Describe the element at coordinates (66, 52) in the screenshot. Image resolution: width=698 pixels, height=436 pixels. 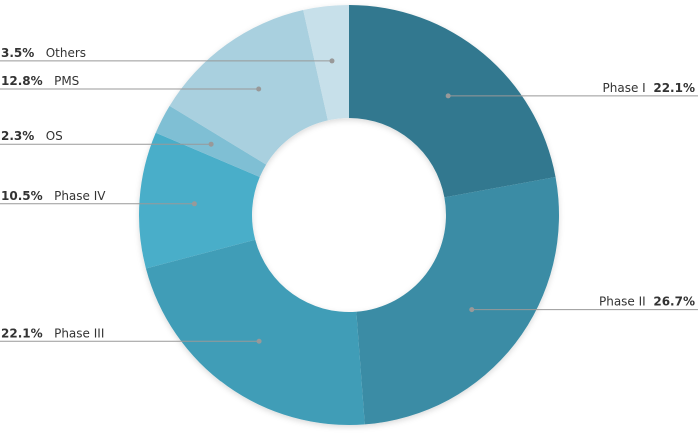
I see `label-name: Others` at that location.